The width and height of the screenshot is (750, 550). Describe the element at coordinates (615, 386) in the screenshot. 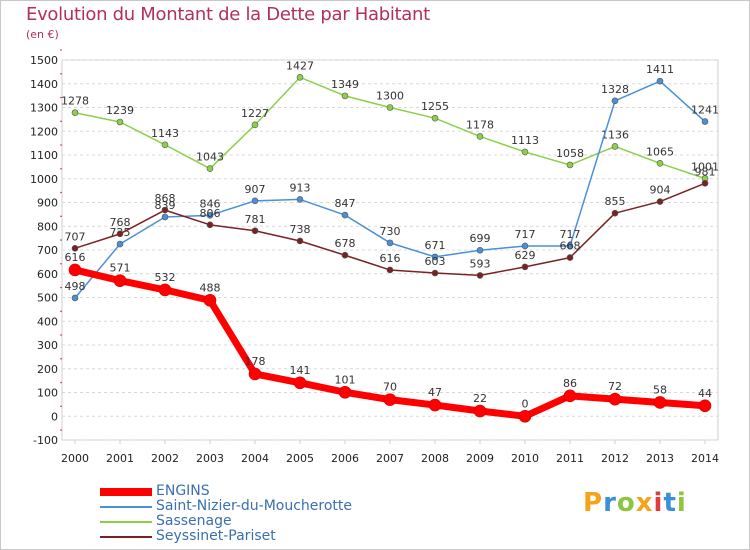

I see `data-label: 72` at that location.